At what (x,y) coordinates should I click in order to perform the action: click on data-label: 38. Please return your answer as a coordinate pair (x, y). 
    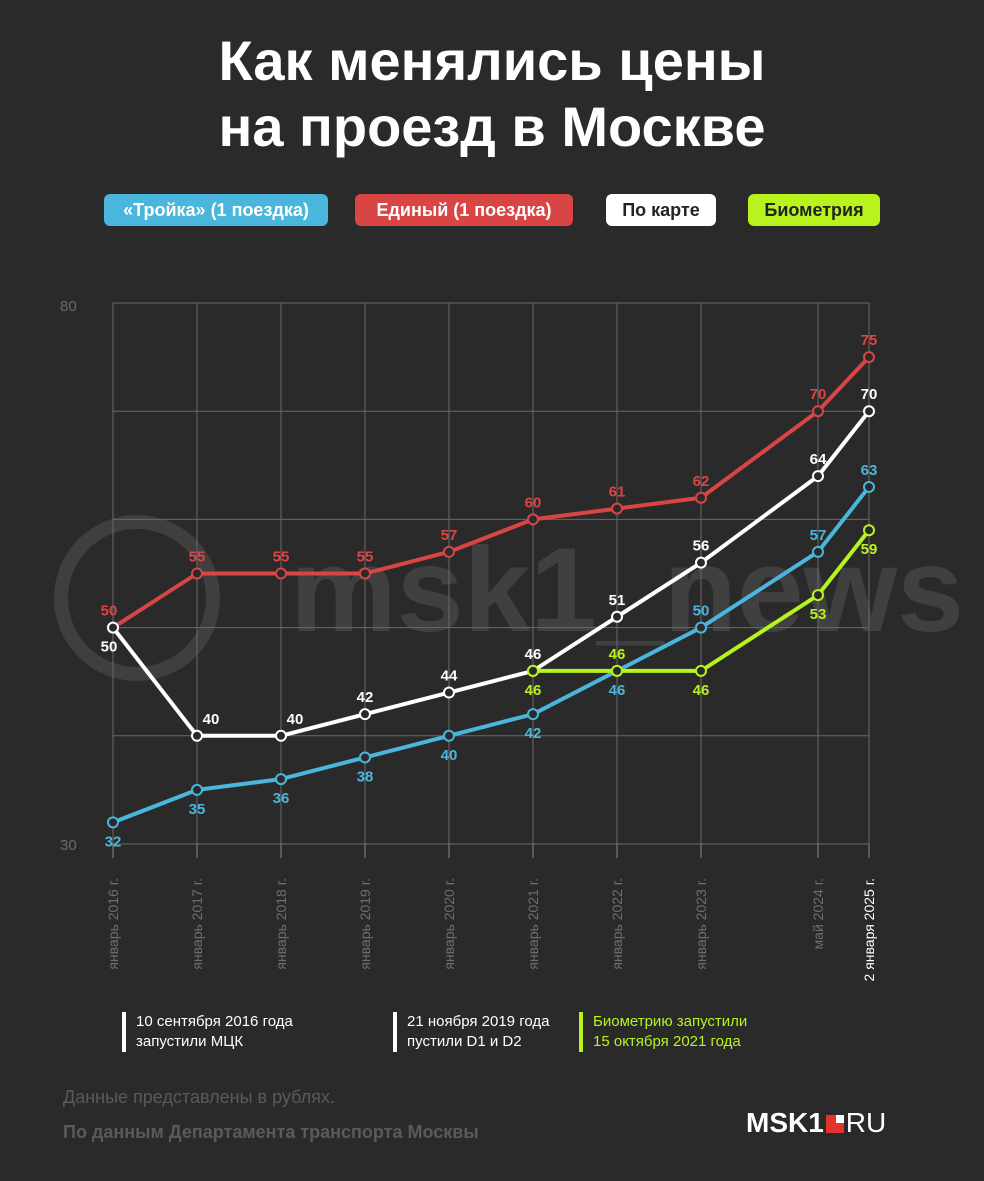
    Looking at the image, I should click on (365, 776).